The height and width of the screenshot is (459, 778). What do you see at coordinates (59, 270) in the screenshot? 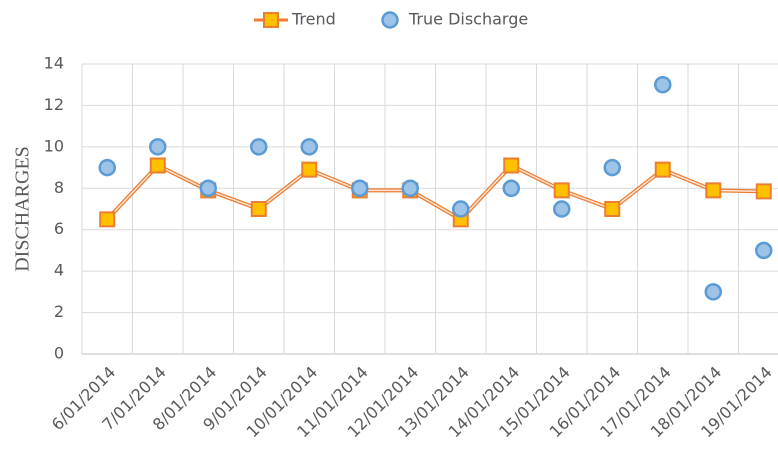
I see `y-tick-label: 4` at bounding box center [59, 270].